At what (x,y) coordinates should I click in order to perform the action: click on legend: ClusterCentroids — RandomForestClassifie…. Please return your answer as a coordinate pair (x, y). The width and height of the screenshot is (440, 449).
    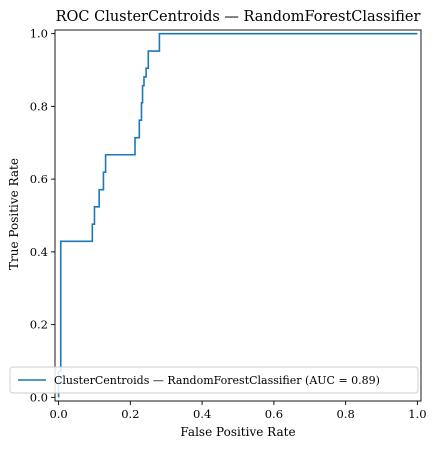
    Looking at the image, I should click on (214, 380).